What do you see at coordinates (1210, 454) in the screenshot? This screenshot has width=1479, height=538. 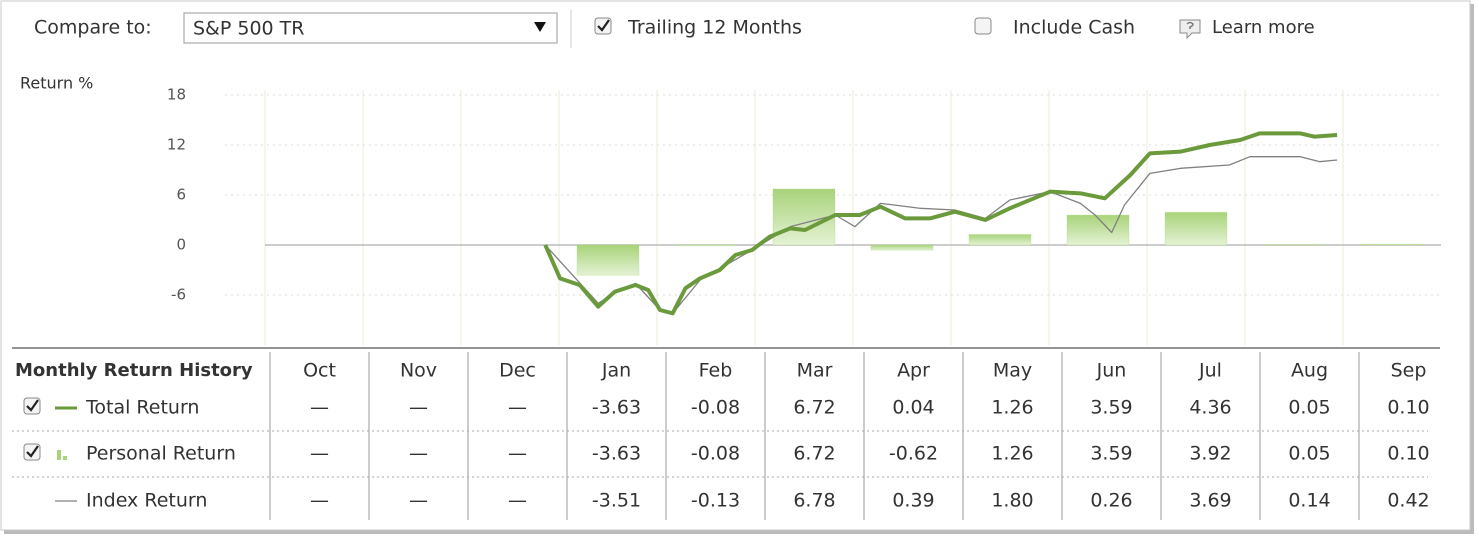 I see `cell-value: 3.92` at bounding box center [1210, 454].